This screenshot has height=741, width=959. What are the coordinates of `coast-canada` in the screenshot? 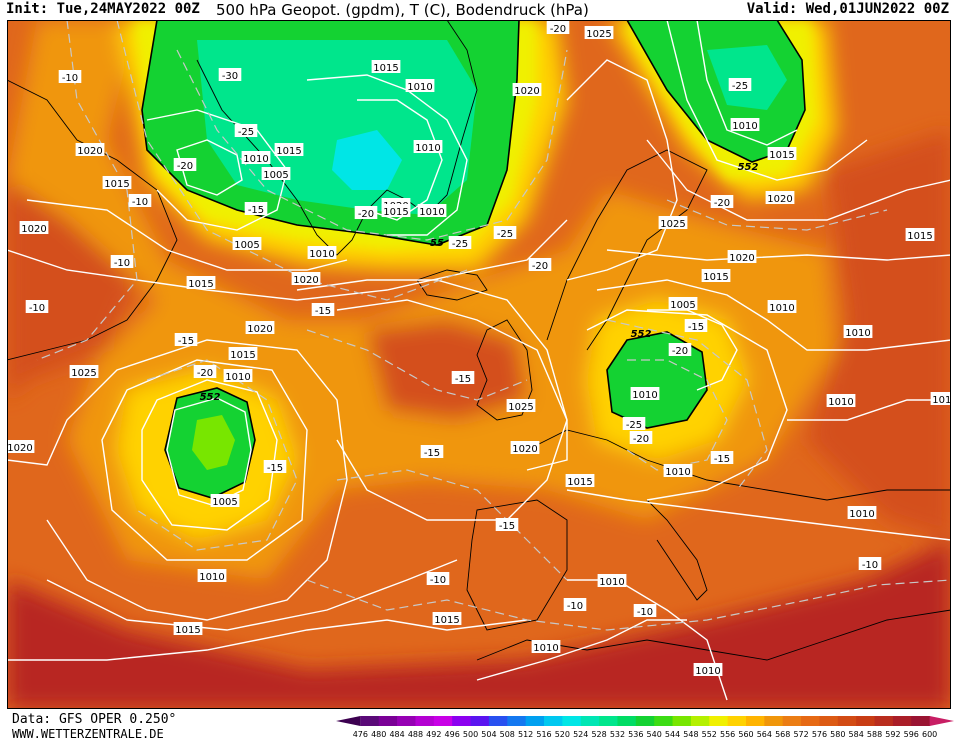 It's located at (92, 220).